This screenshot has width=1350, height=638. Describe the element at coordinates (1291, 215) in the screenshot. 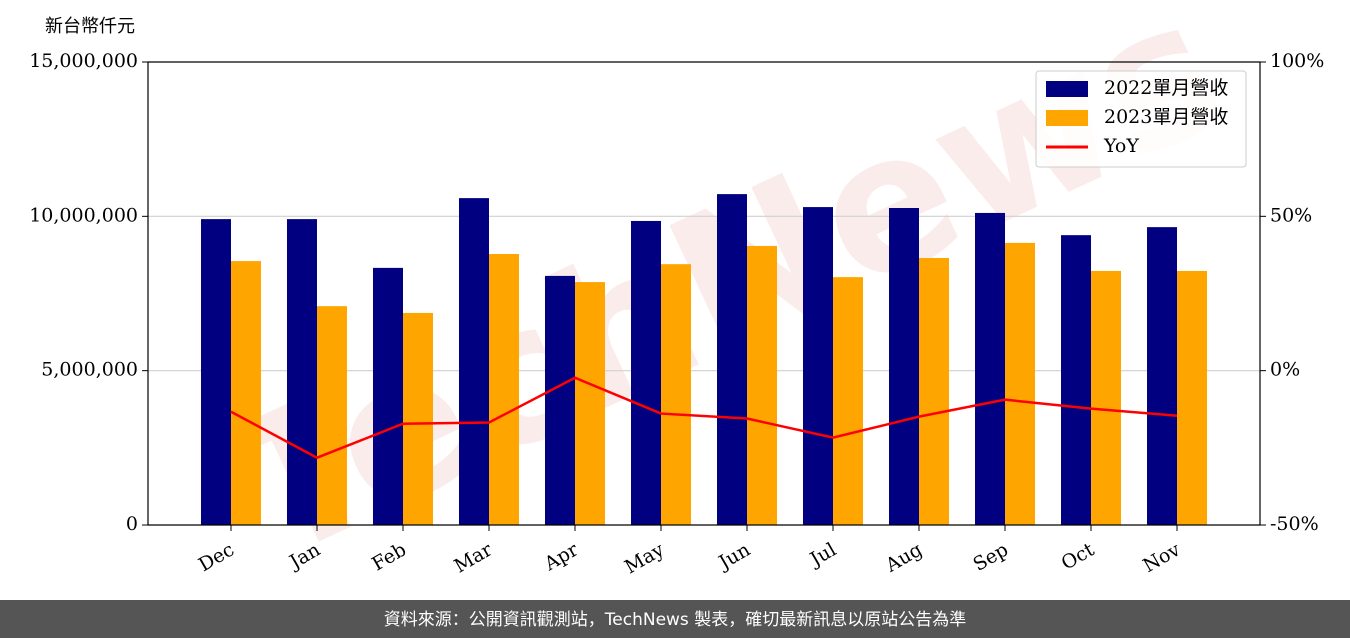

I see `y2-tick-label: 50%` at that location.